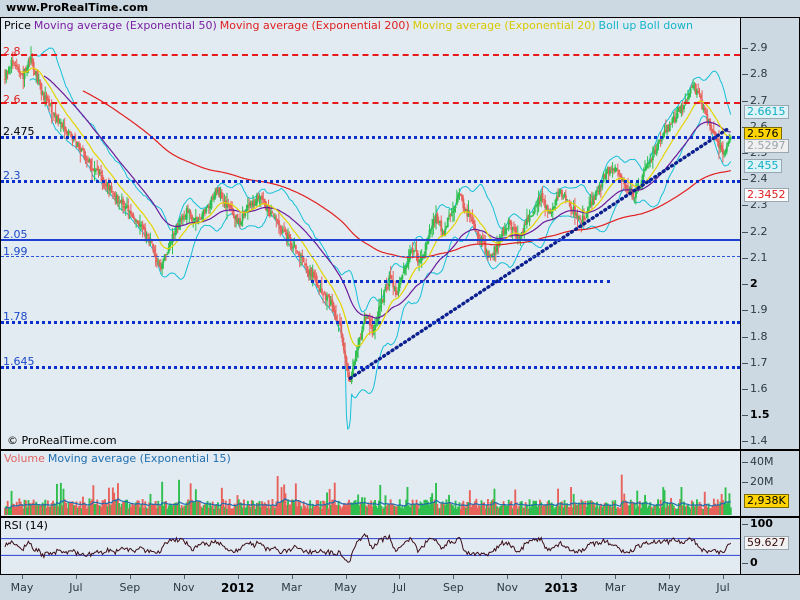  What do you see at coordinates (291, 587) in the screenshot?
I see `x-axis-label-5: Mar` at bounding box center [291, 587].